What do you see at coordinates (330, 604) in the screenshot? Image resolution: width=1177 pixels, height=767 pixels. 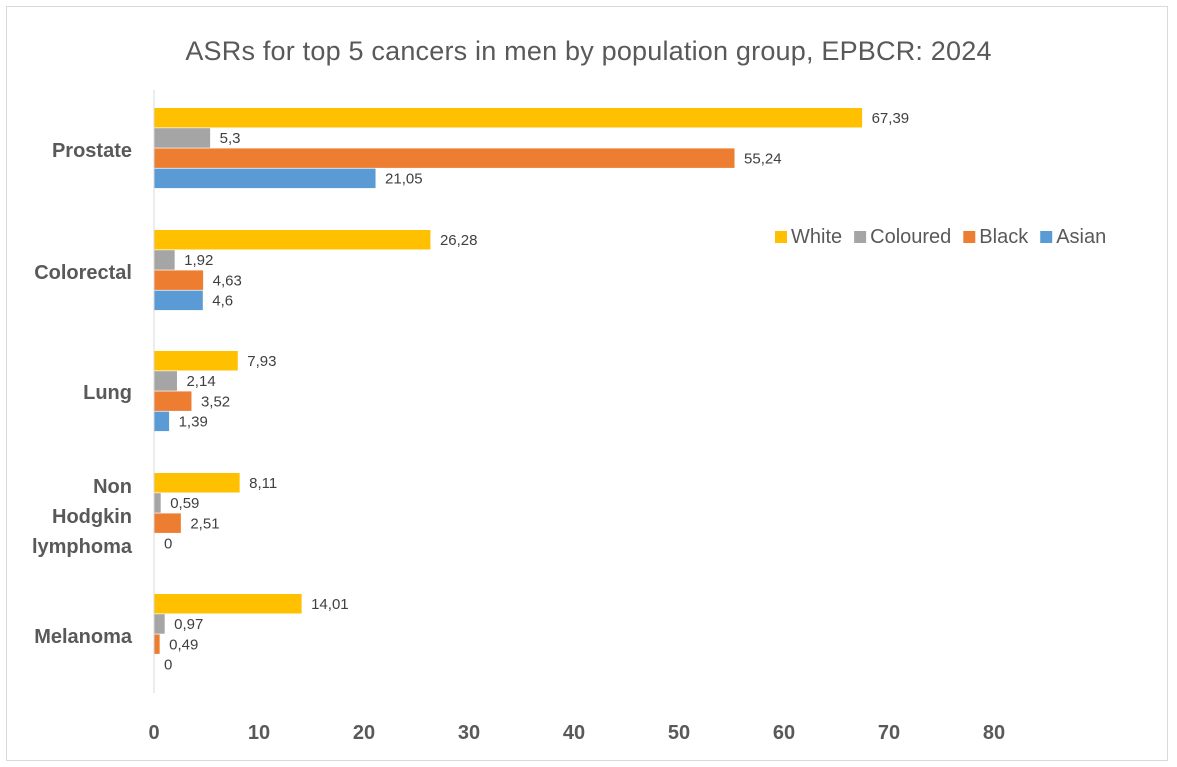 I see `data-label-white-4: 14,01` at bounding box center [330, 604].